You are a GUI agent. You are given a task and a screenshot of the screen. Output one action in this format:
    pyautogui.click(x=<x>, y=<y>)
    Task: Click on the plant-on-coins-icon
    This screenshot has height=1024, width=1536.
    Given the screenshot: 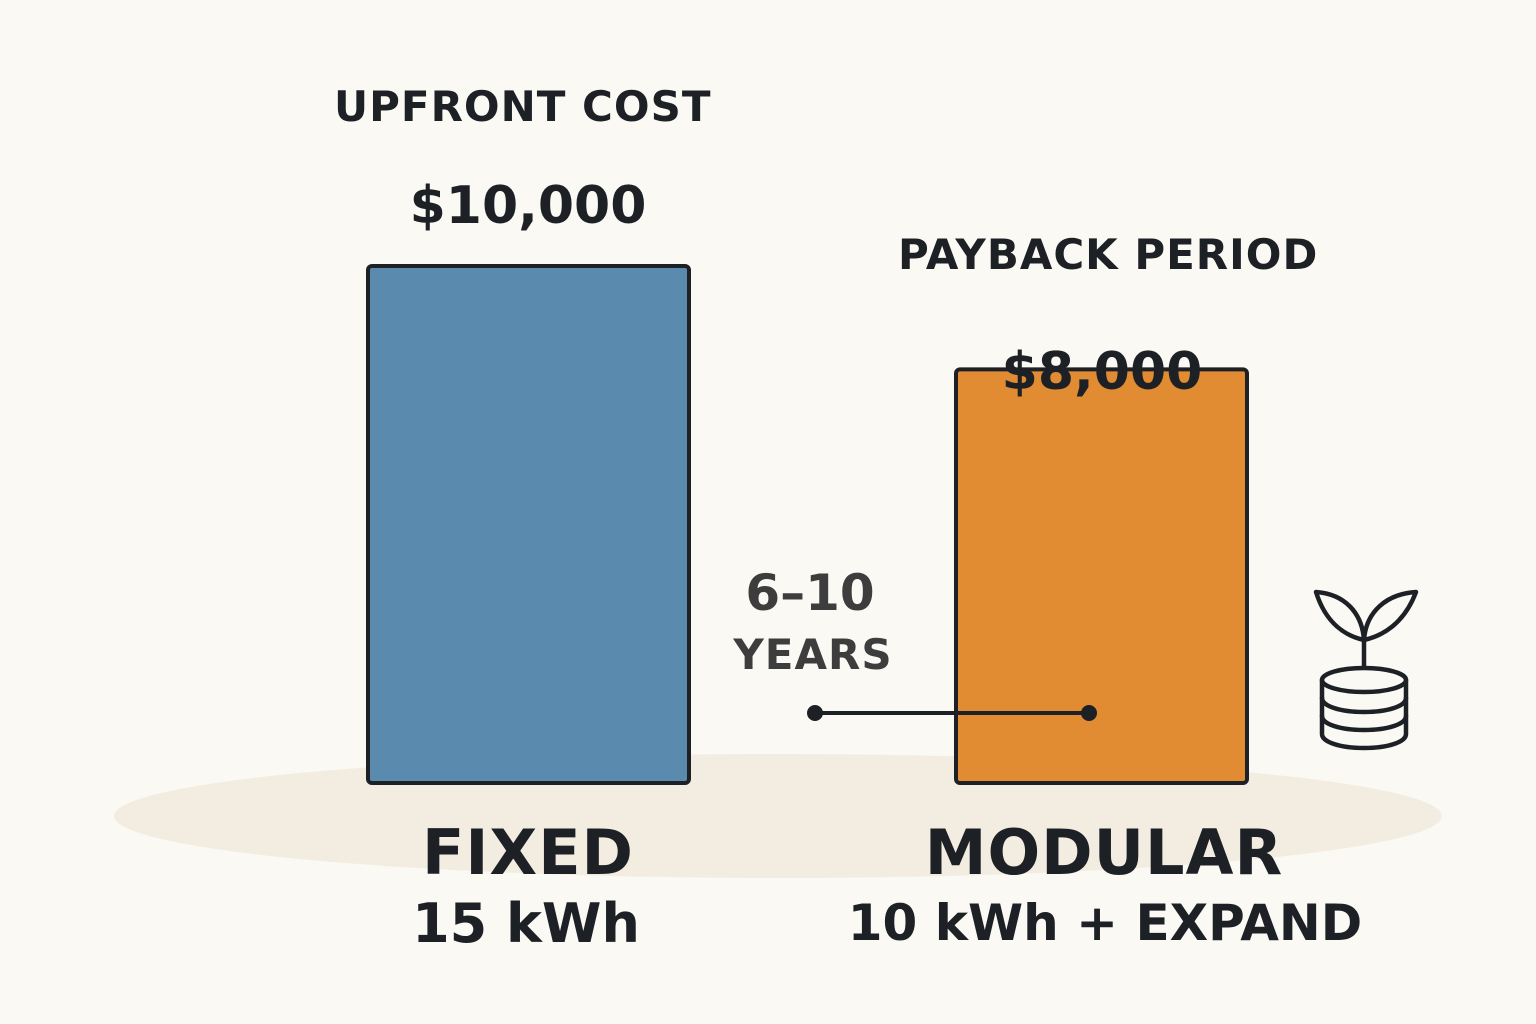 What is the action you would take?
    pyautogui.click(x=1366, y=670)
    